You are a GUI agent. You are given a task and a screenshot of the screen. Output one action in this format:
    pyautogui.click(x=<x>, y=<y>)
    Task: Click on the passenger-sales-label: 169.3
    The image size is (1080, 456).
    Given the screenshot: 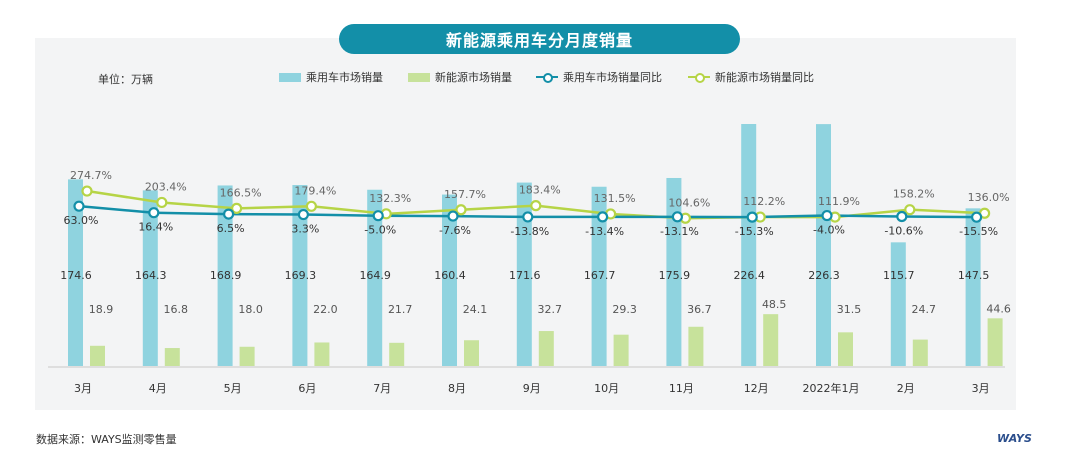 What is the action you would take?
    pyautogui.click(x=301, y=275)
    